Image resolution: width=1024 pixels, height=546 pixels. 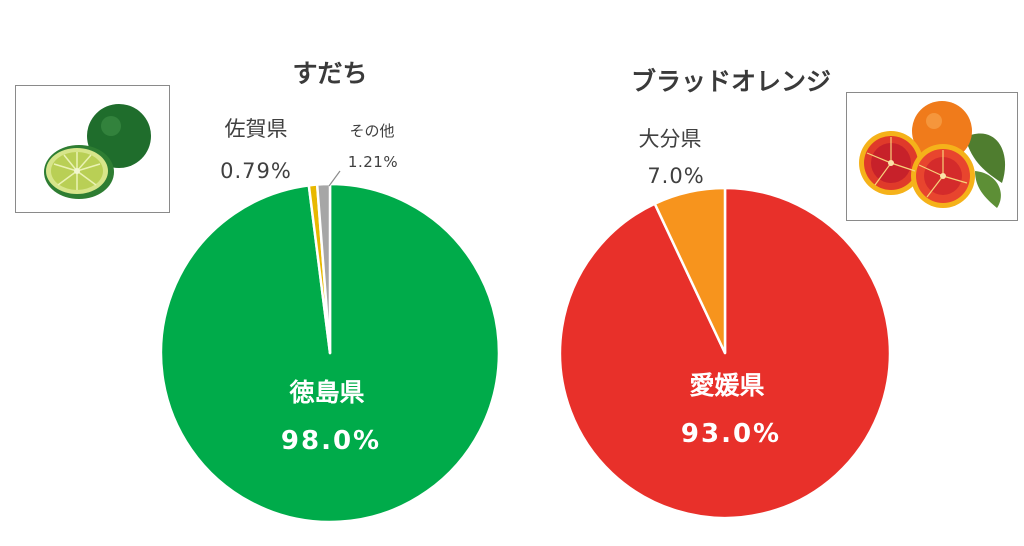 I want to click on sudachi-photo, so click(x=92, y=149).